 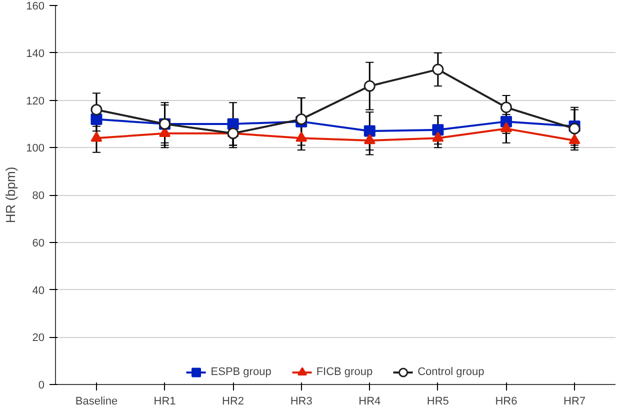 What do you see at coordinates (35, 101) in the screenshot?
I see `y-tick-label: 120` at bounding box center [35, 101].